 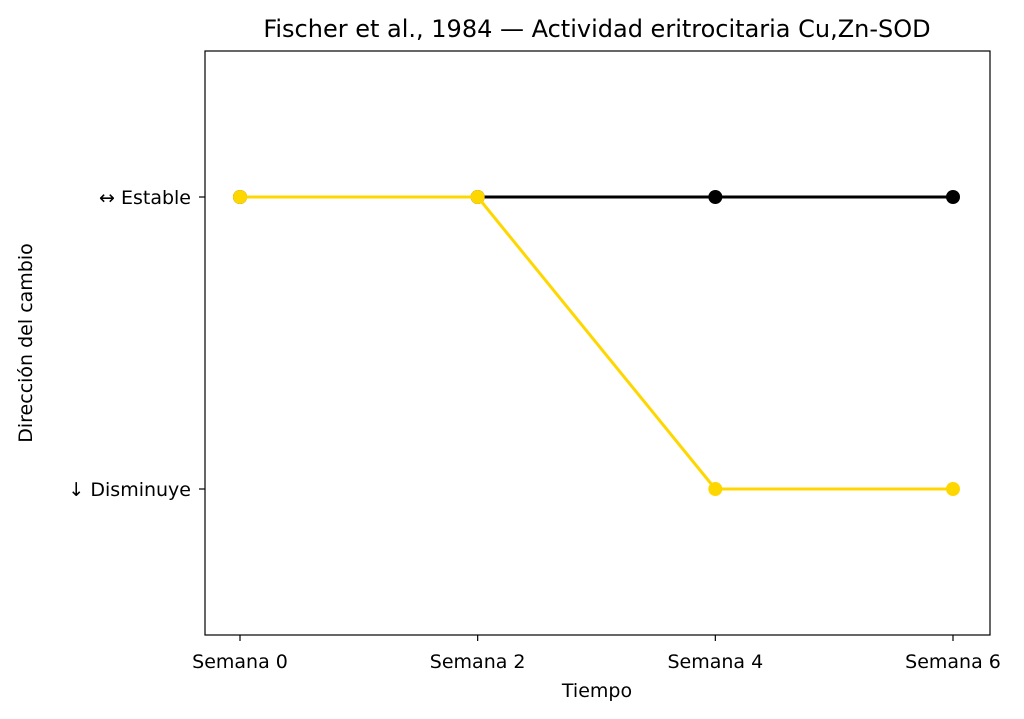 I want to click on x-tick-label: Semana 4, so click(x=715, y=662).